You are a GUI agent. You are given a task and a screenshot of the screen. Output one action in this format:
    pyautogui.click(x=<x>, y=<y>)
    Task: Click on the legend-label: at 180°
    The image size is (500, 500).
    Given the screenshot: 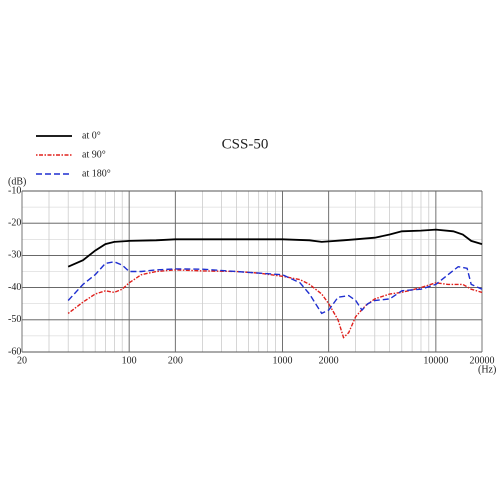 What is the action you would take?
    pyautogui.click(x=96, y=173)
    